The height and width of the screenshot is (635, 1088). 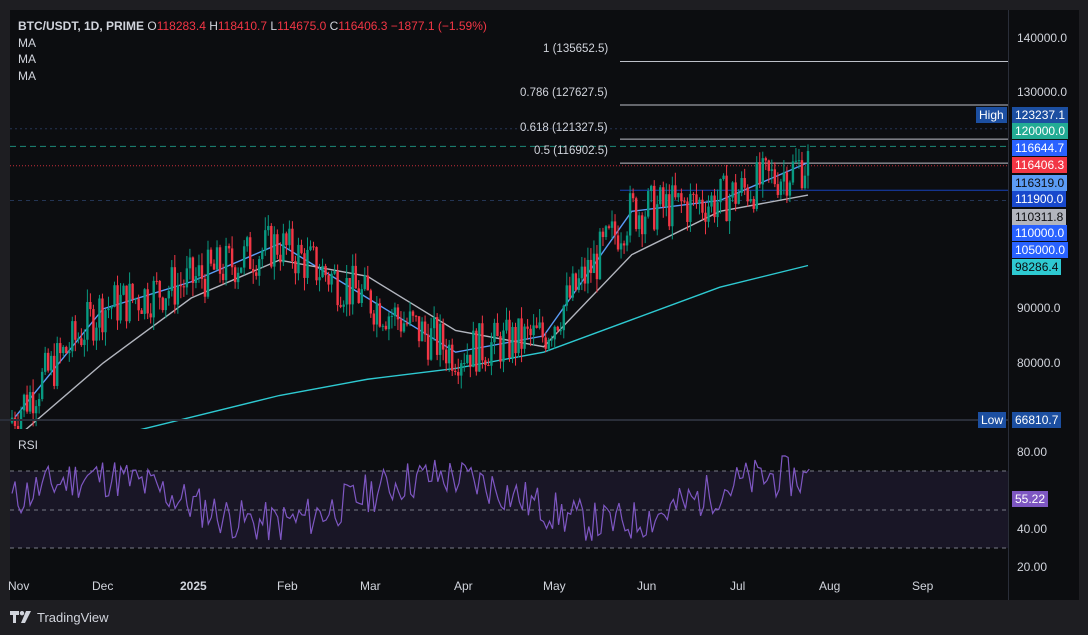 What do you see at coordinates (647, 586) in the screenshot?
I see `time-tick-jun: Jun` at bounding box center [647, 586].